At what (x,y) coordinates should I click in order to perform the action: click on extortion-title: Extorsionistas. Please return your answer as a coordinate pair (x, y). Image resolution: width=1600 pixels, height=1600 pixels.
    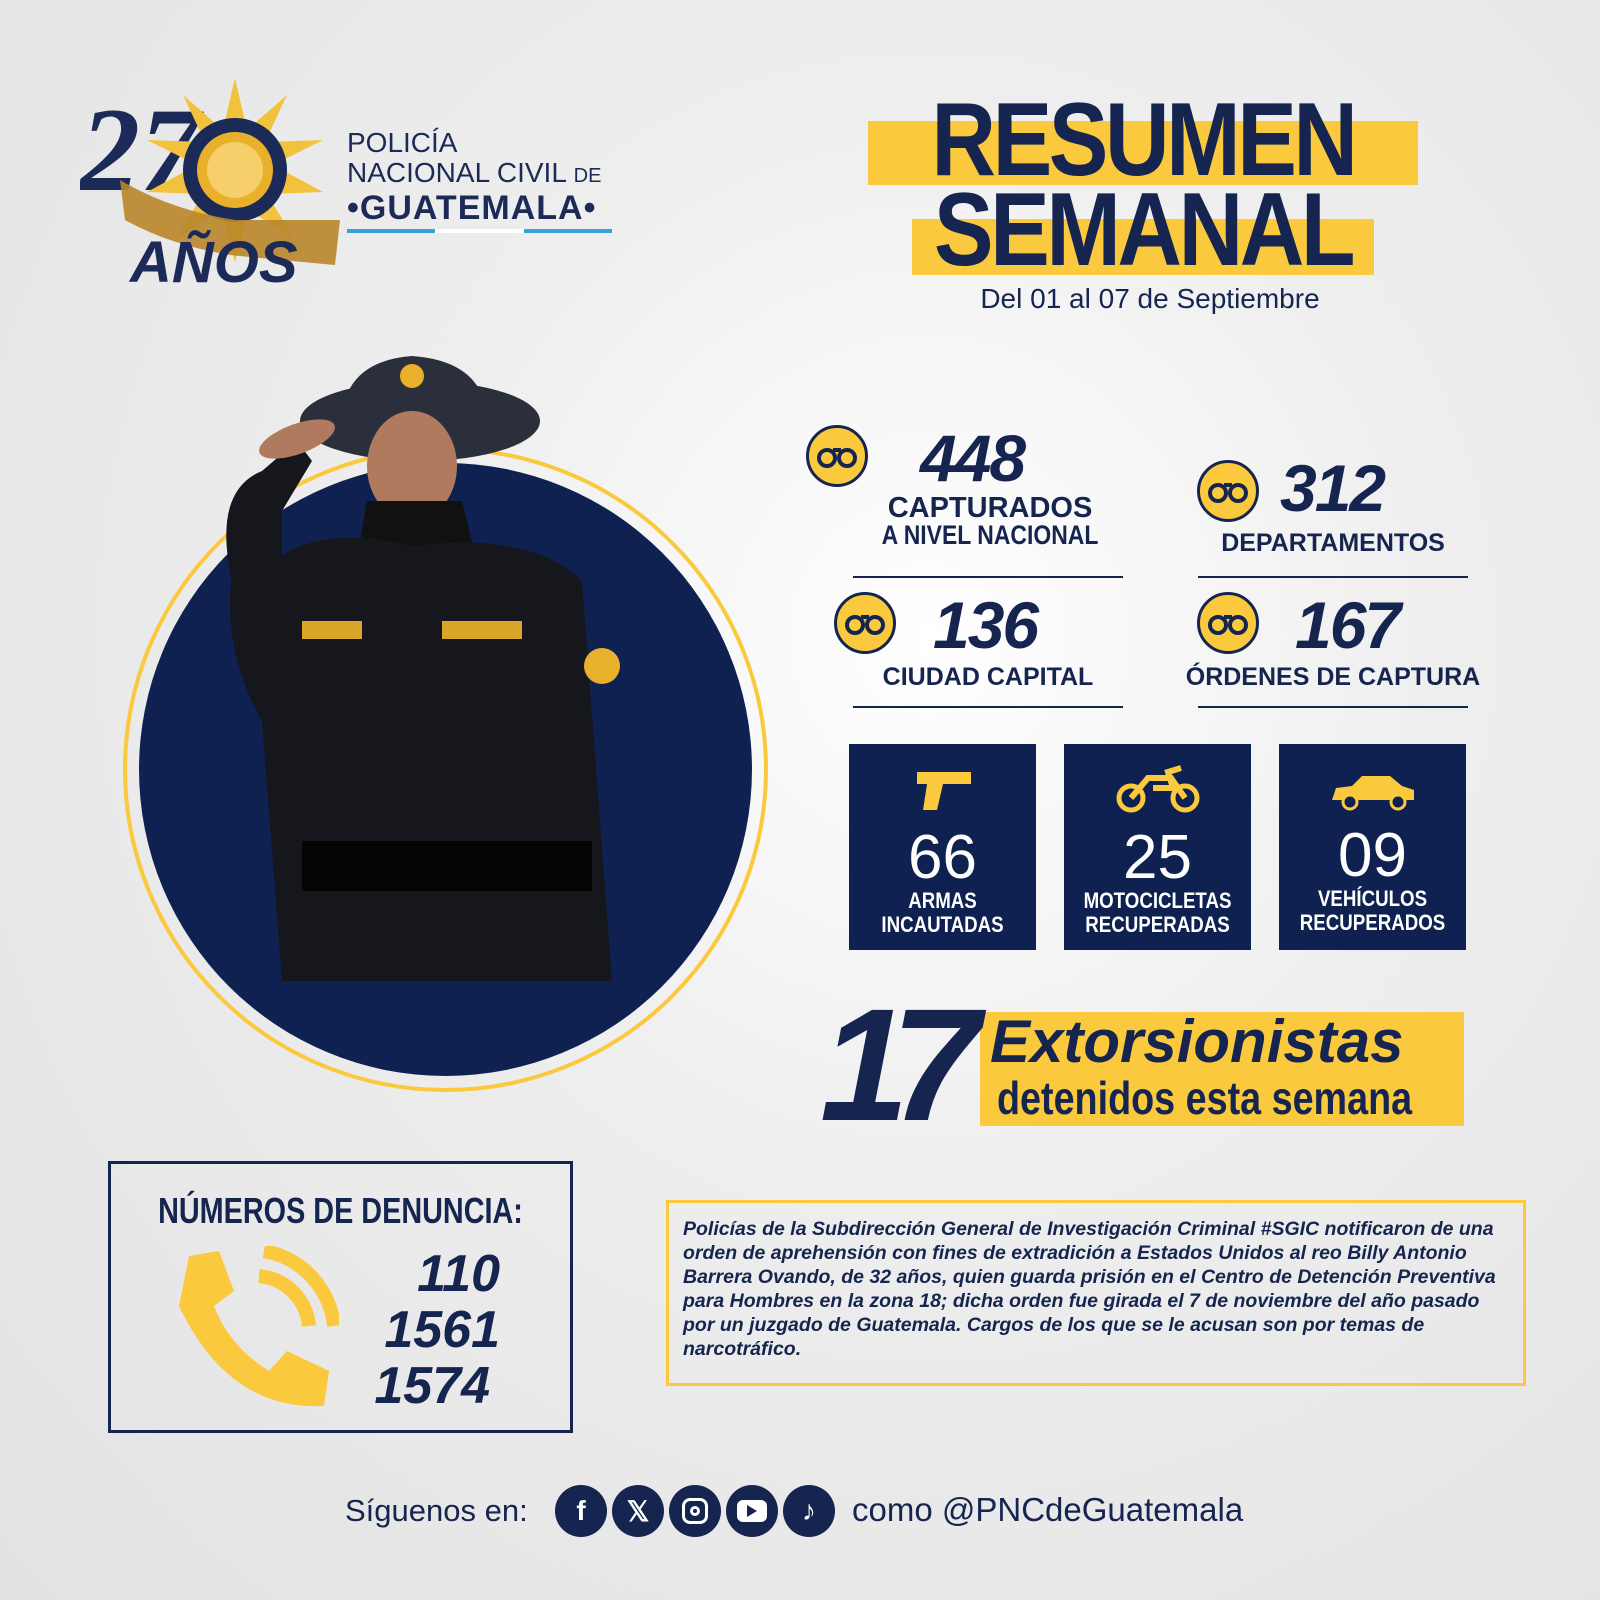
    Looking at the image, I should click on (1197, 1041).